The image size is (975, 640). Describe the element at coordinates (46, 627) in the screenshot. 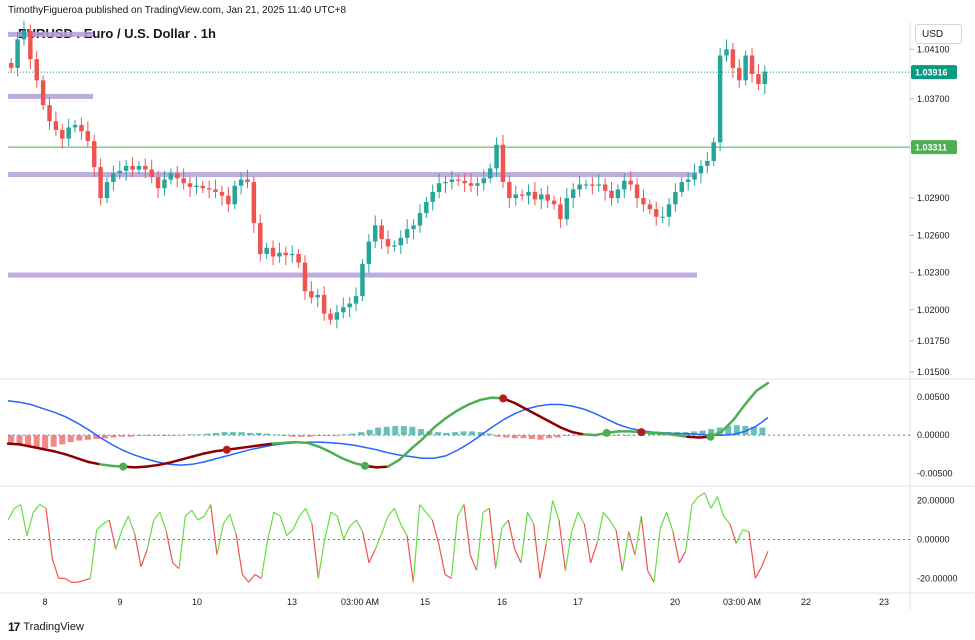

I see `tradingview-brand: 17 TradingView` at that location.